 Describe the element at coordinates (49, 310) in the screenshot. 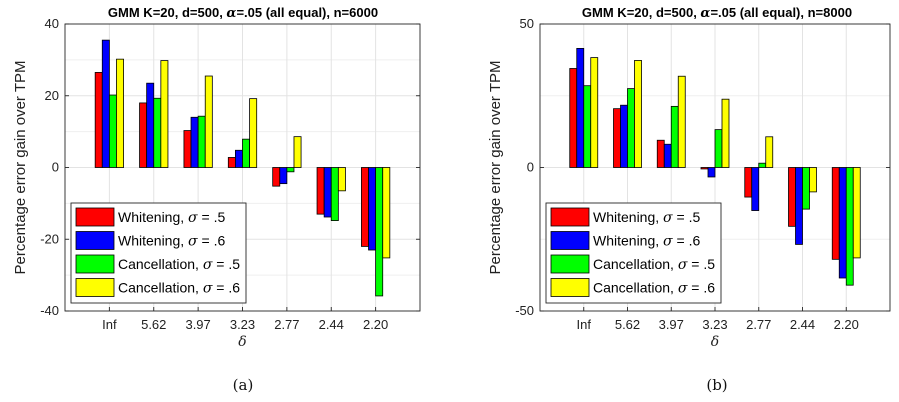

I see `y-tick-label: -40` at that location.